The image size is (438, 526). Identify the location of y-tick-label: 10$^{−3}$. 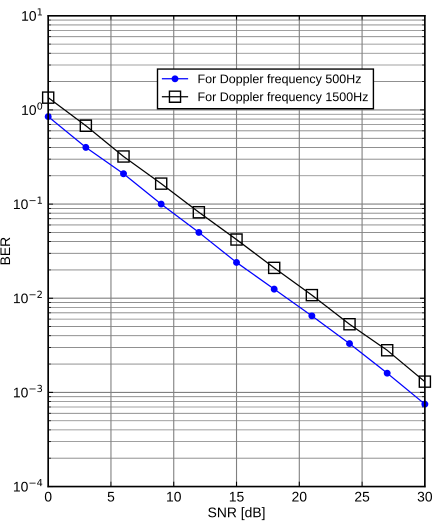
(28, 391).